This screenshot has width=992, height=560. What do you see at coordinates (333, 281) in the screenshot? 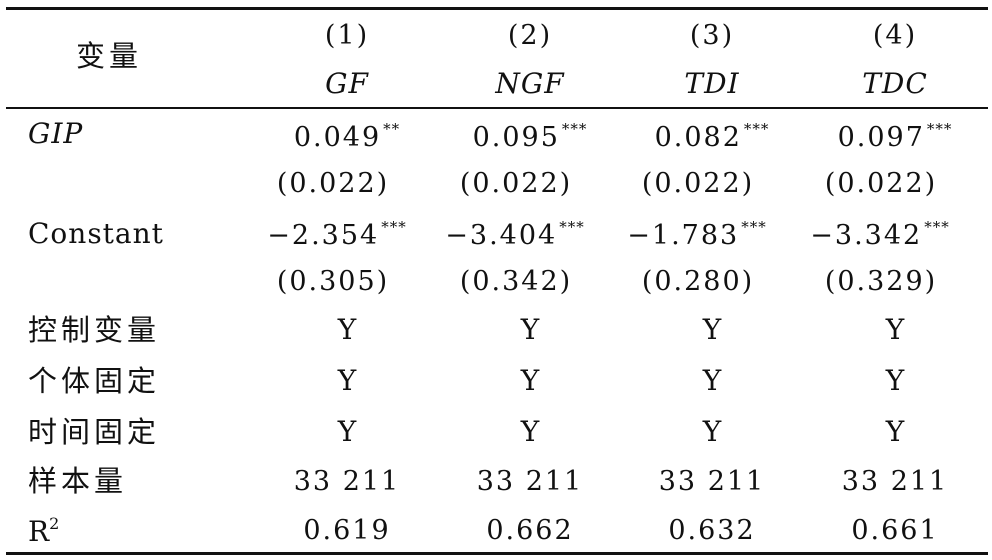
I see `constant-se-1: (0.305)` at bounding box center [333, 281].